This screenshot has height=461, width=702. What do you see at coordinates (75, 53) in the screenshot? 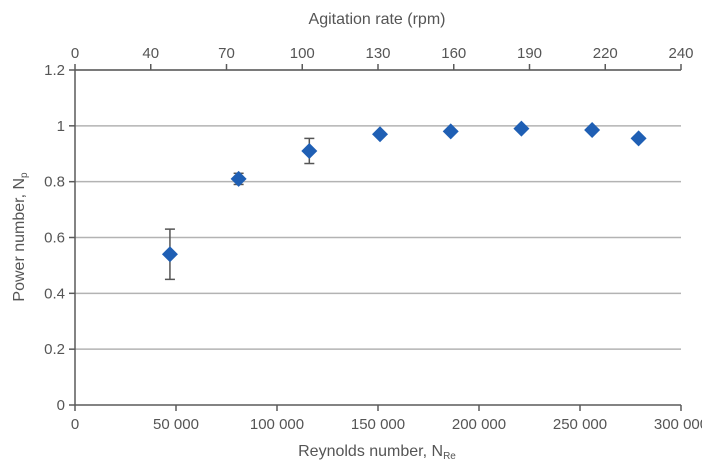
I see `top-tick-label-0: 0` at bounding box center [75, 53].